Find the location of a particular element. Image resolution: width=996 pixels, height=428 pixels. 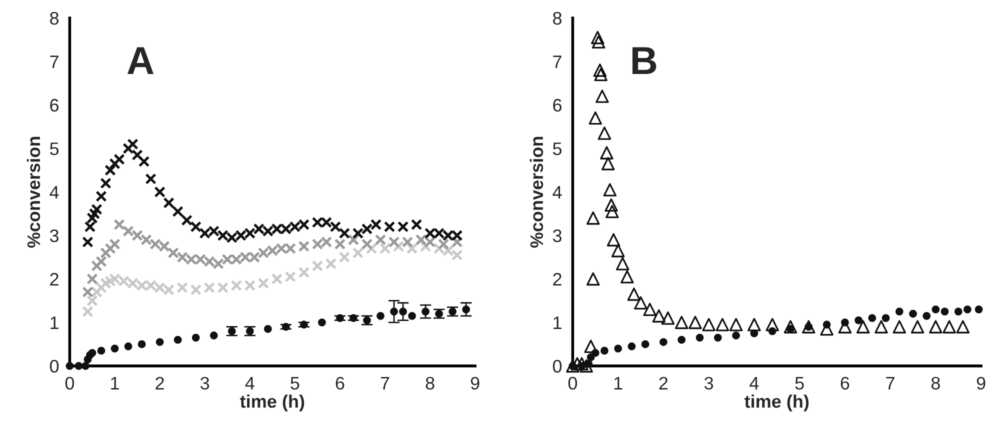

annotation: A is located at coordinates (140, 60).